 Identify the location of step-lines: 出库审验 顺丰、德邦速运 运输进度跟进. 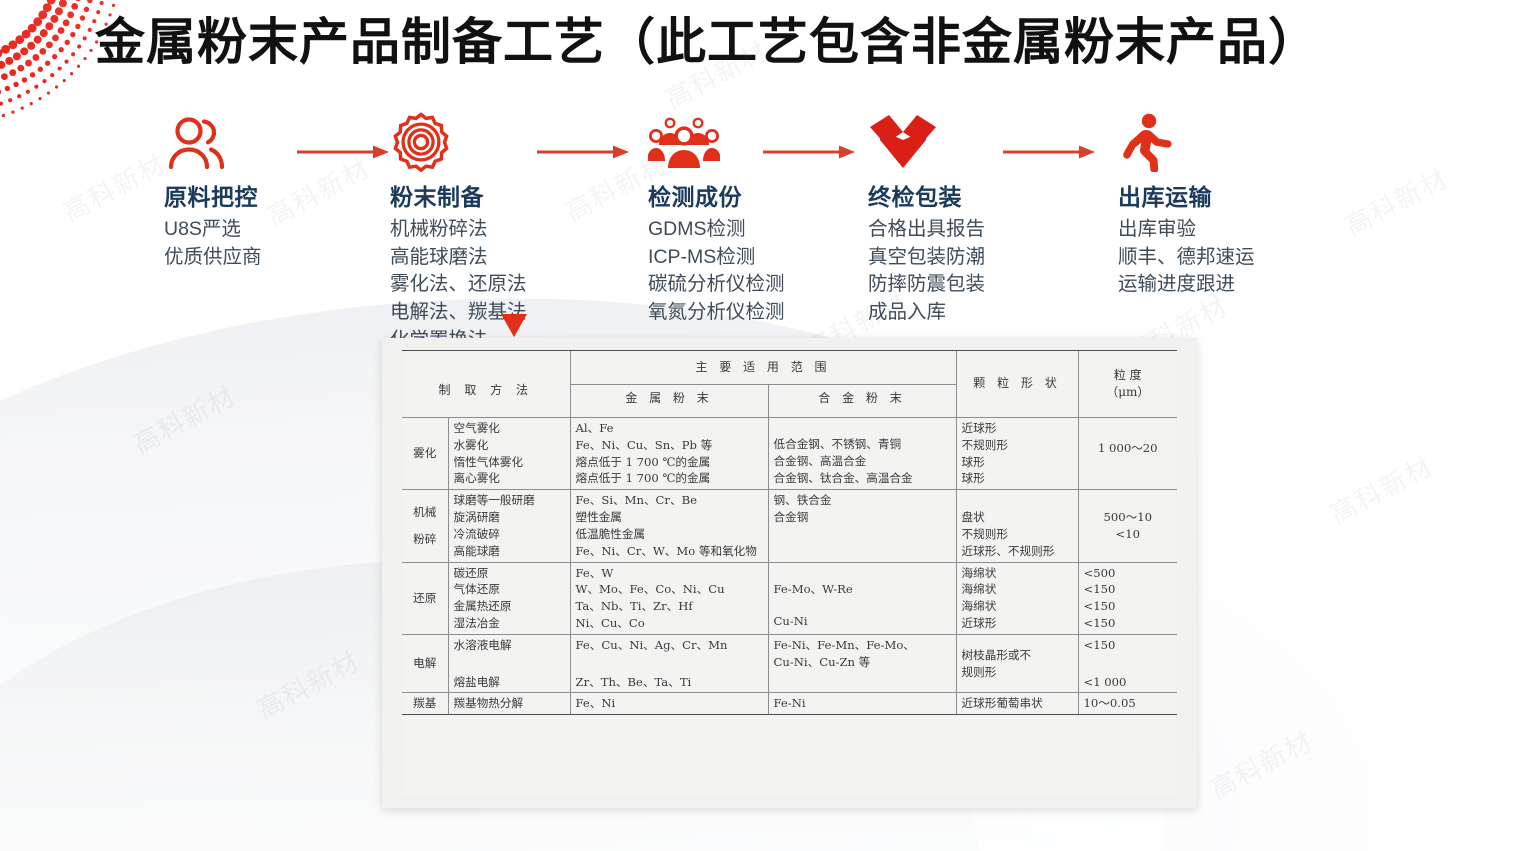
(1186, 257).